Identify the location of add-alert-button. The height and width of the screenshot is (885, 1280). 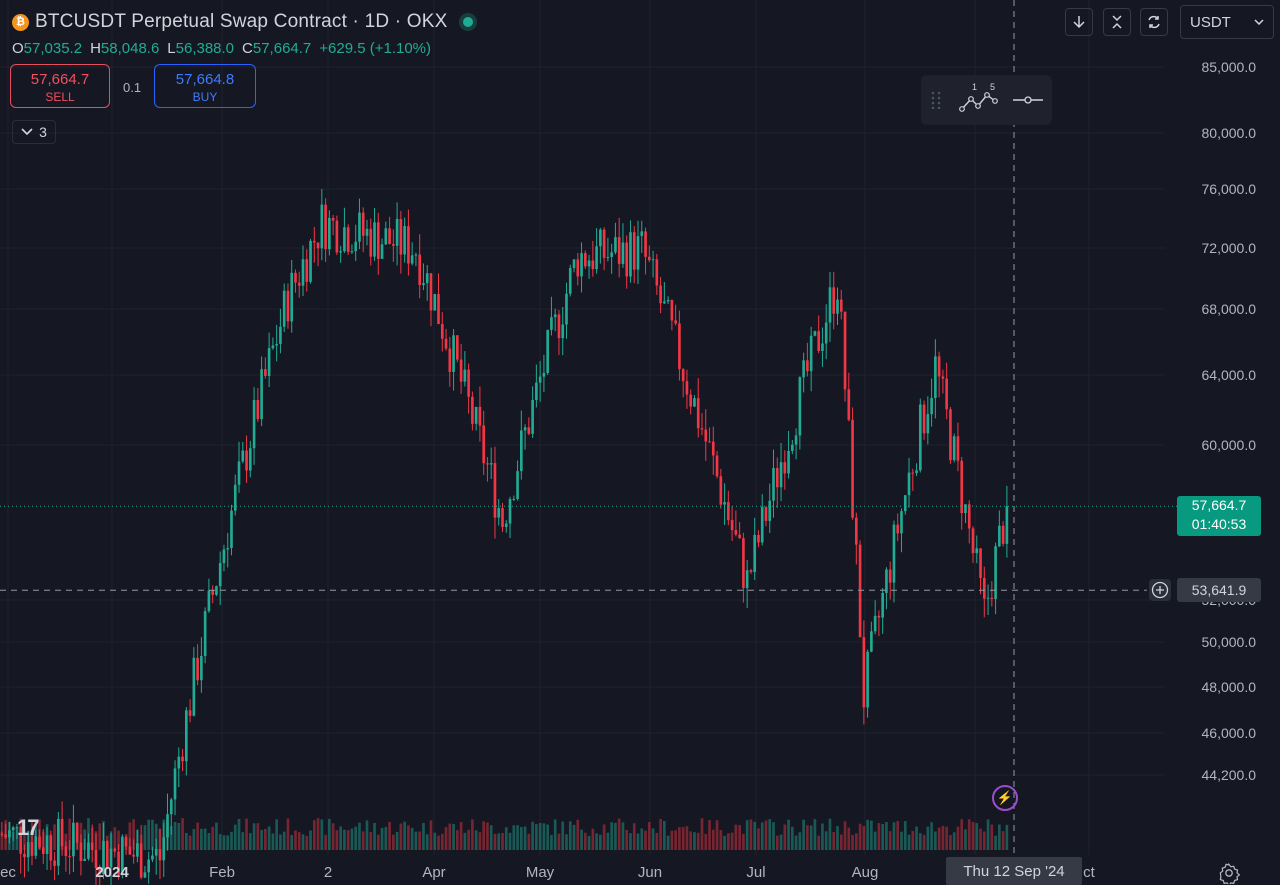
(1160, 590).